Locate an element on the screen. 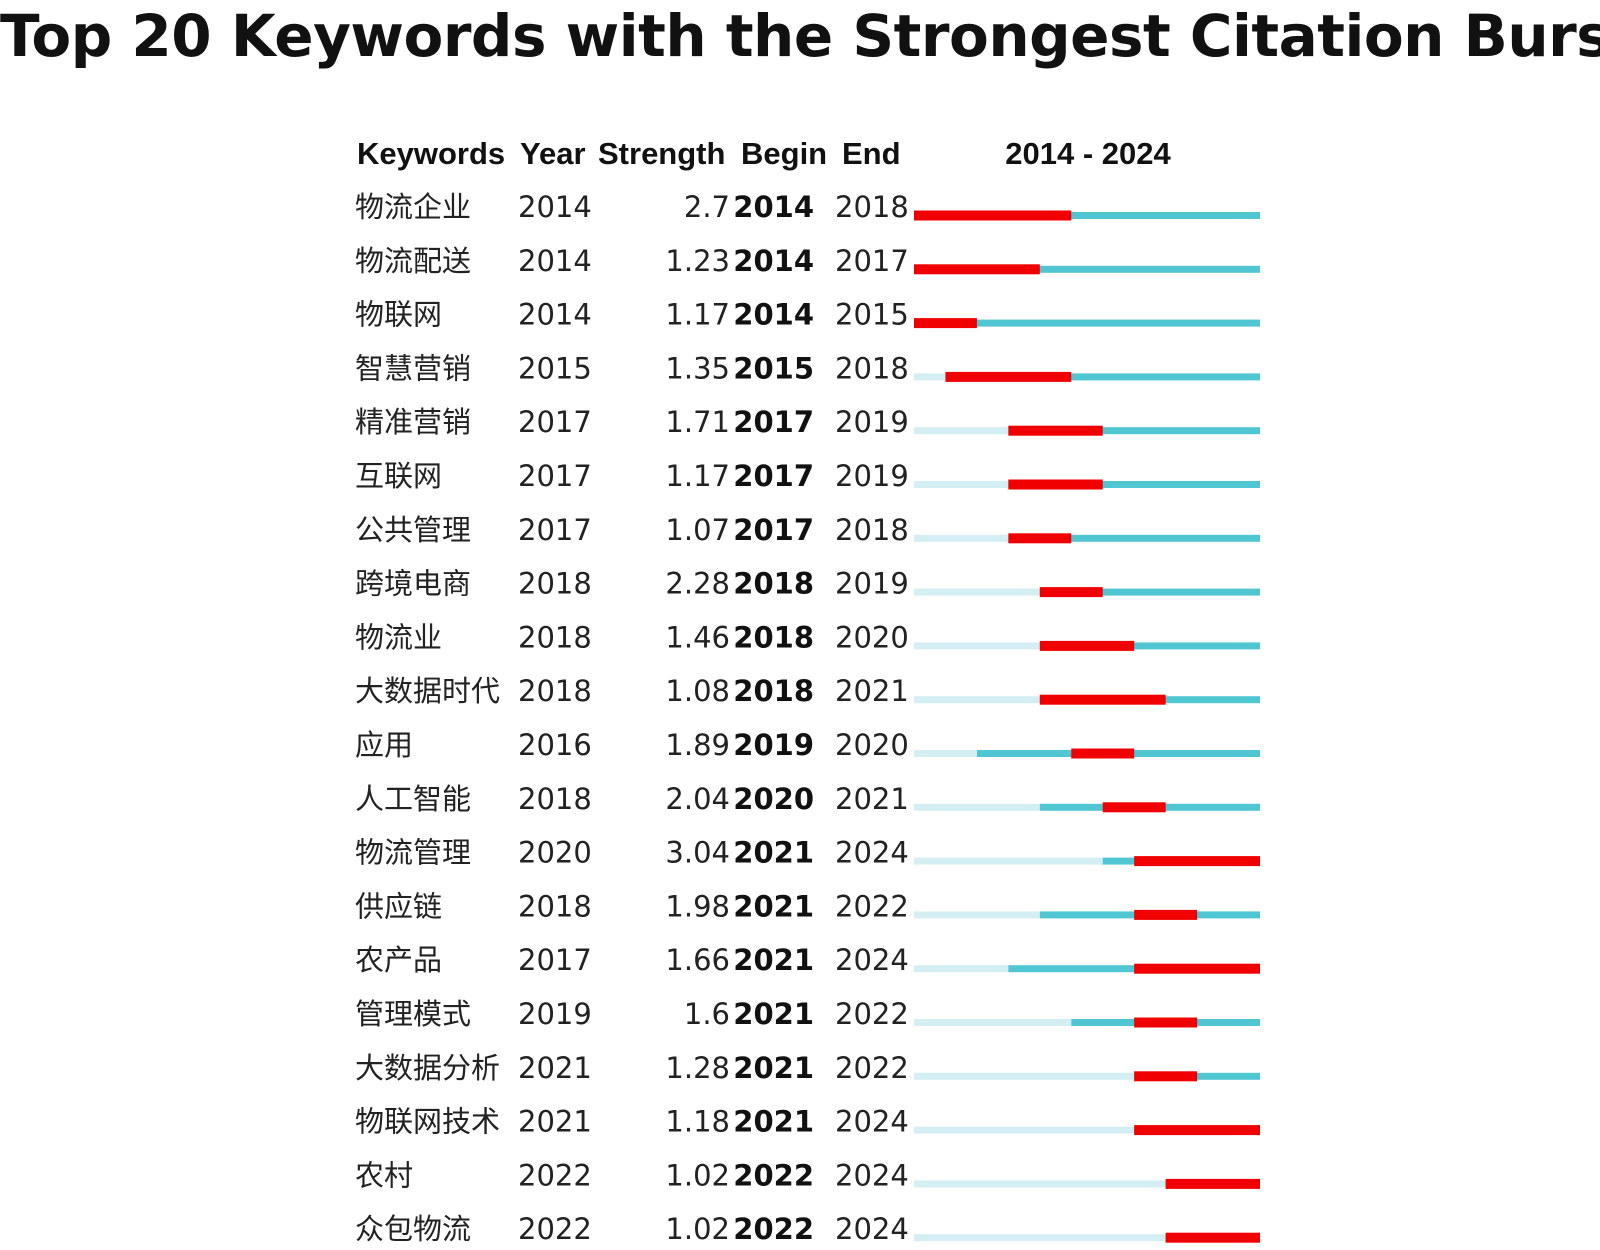 The width and height of the screenshot is (1600, 1250). table-row: 众包物流 2022 1.02 2022 2024 is located at coordinates (807, 1229).